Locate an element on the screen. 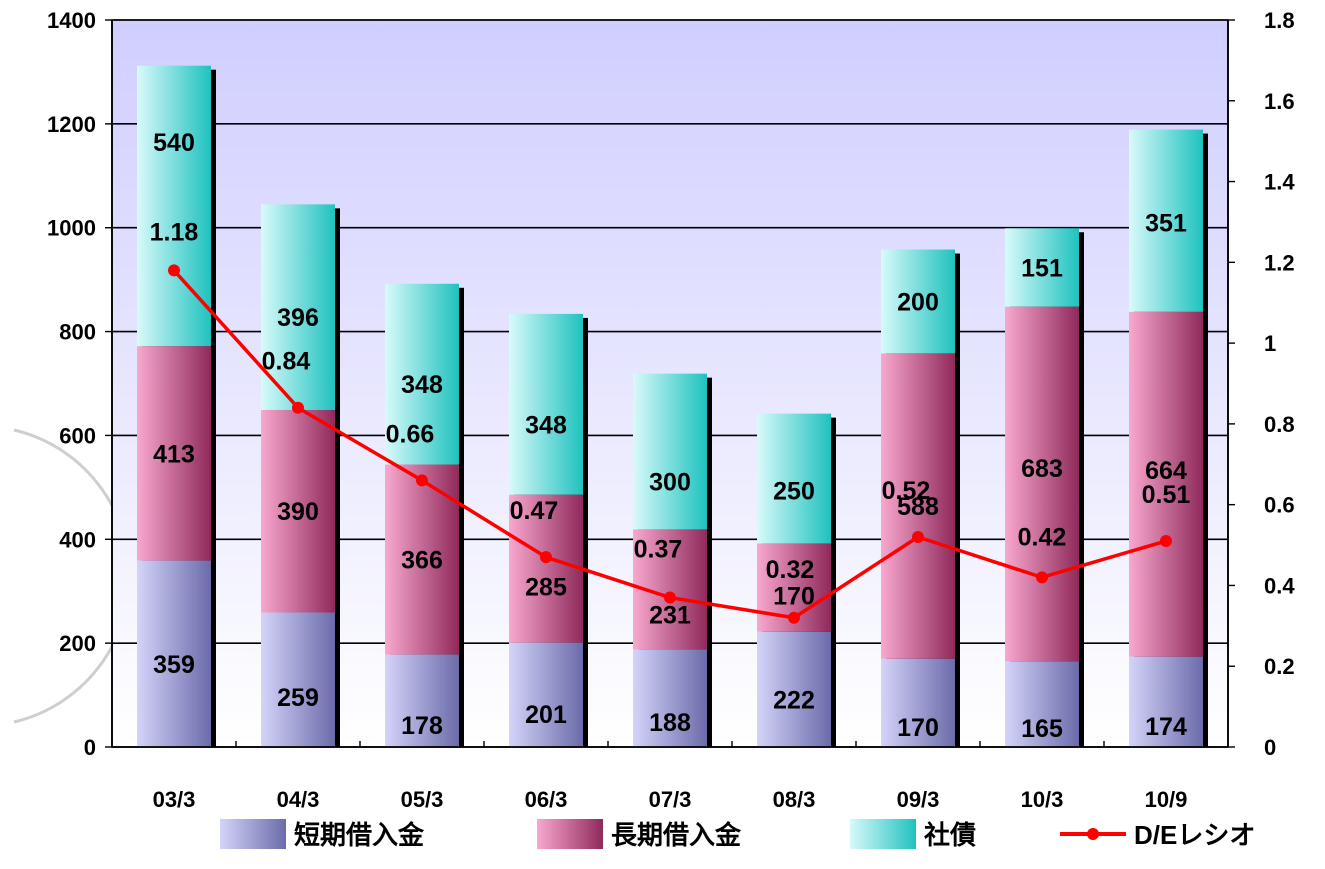 The image size is (1325, 869). legend-swatch-point is located at coordinates (1093, 834).